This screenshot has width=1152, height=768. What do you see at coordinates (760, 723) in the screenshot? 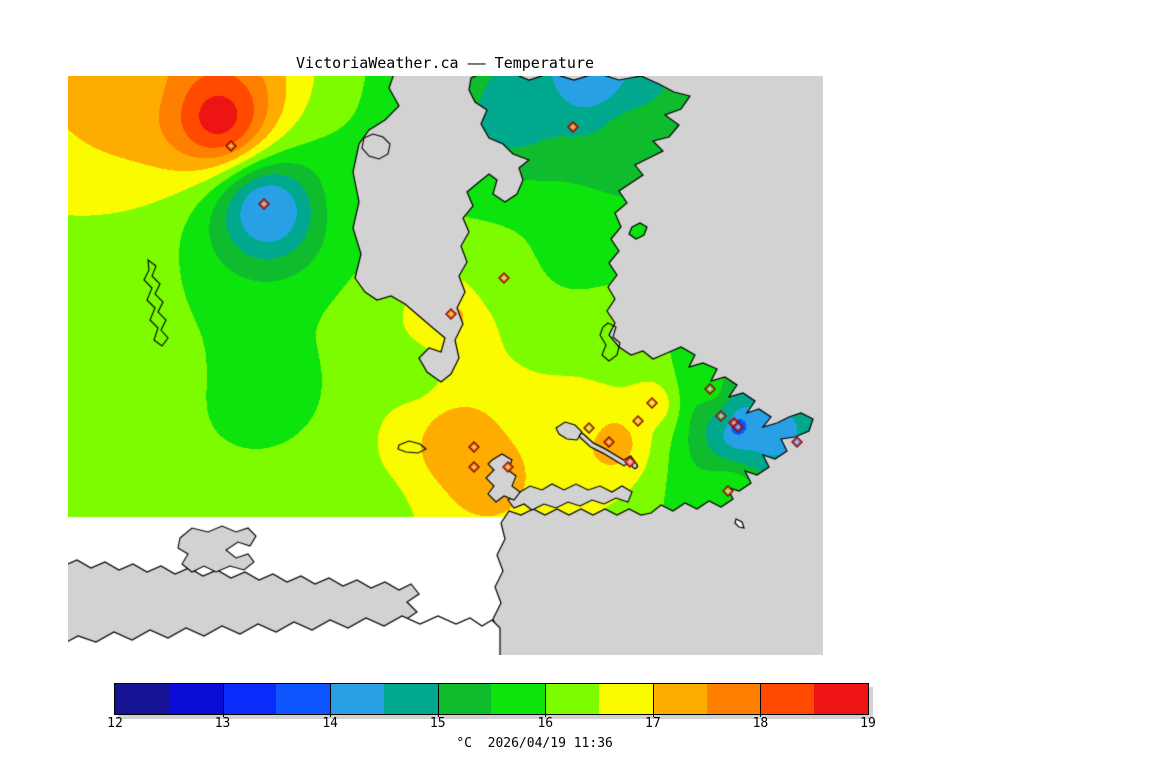
I see `colorbar-tick-label: 18` at bounding box center [760, 723].